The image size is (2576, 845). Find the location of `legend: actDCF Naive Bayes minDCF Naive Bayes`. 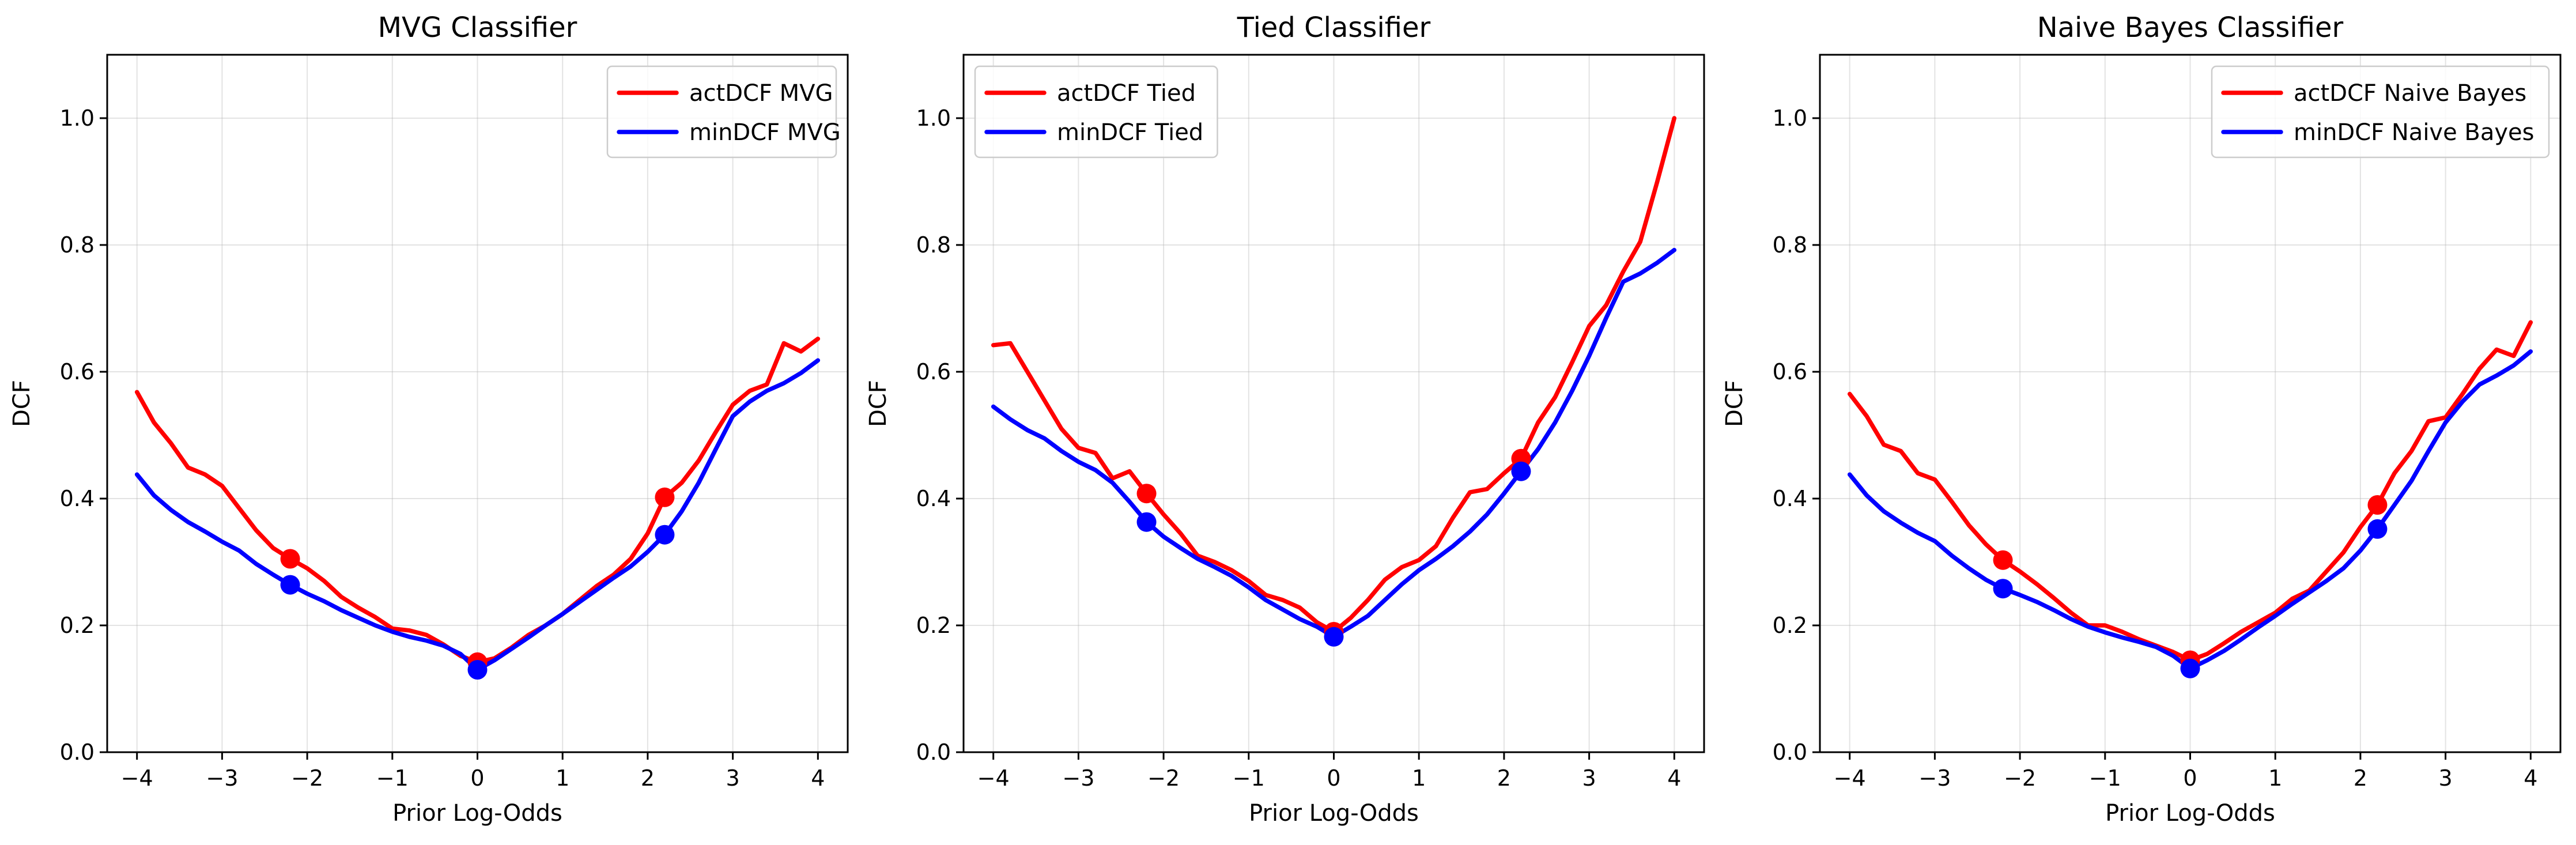

legend: actDCF Naive Bayes minDCF Naive Bayes is located at coordinates (2380, 112).